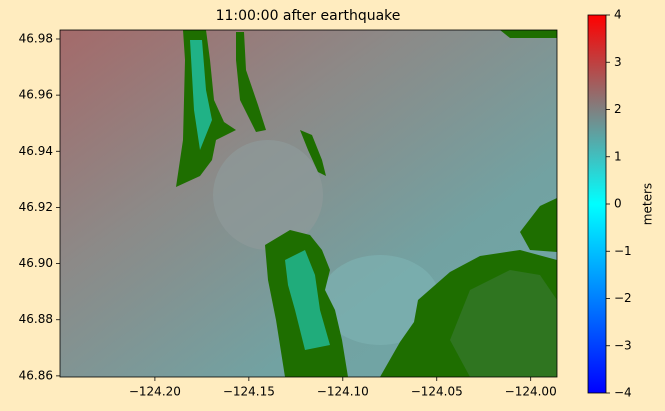  Describe the element at coordinates (618, 156) in the screenshot. I see `colorbar-tick-label: 1` at that location.